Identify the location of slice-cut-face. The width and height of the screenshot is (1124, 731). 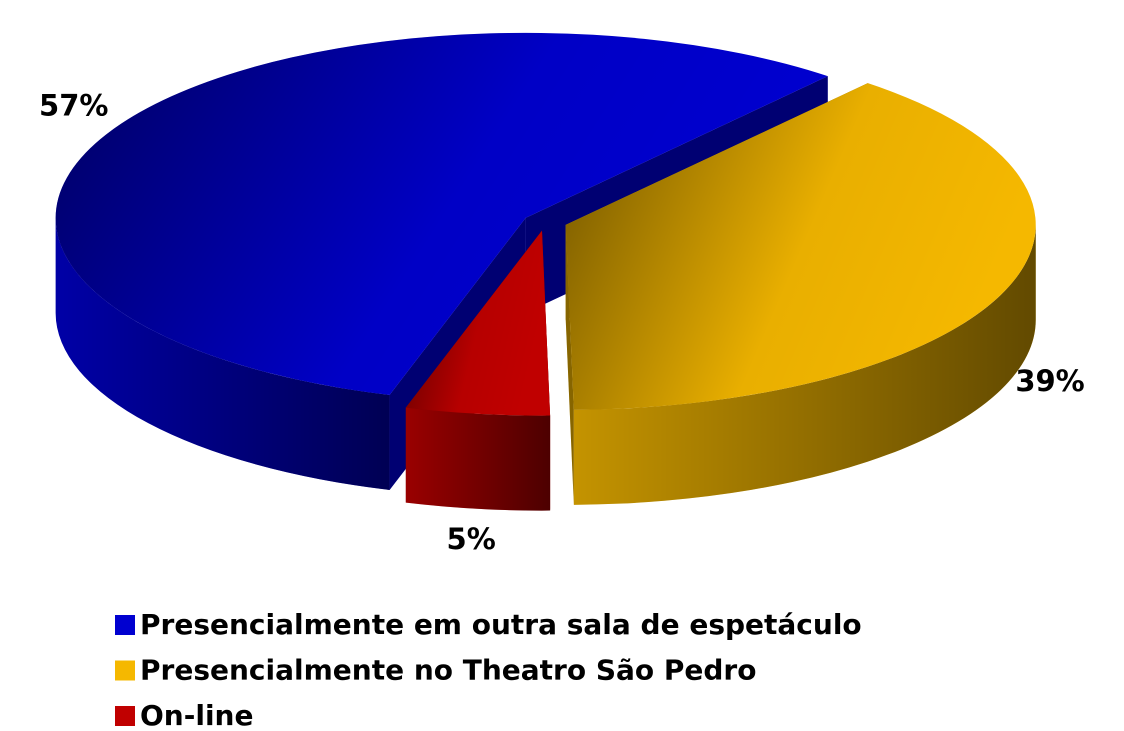
(569, 364).